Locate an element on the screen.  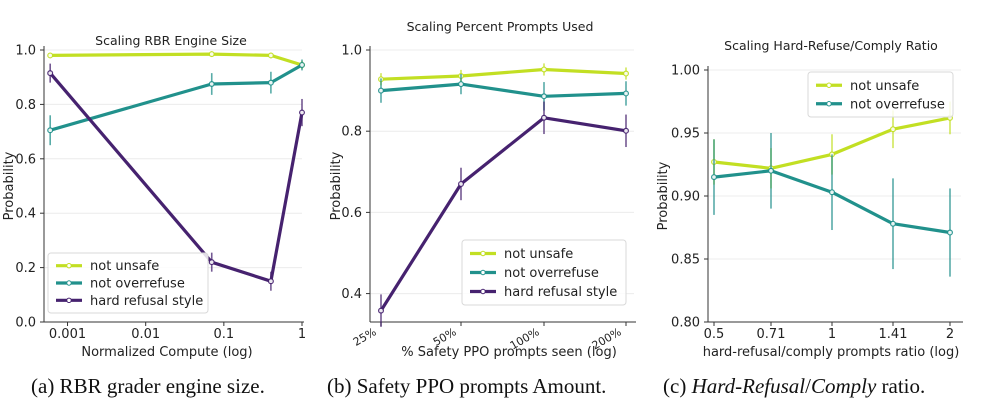
chart-title: Scaling Percent Prompts Used is located at coordinates (500, 26).